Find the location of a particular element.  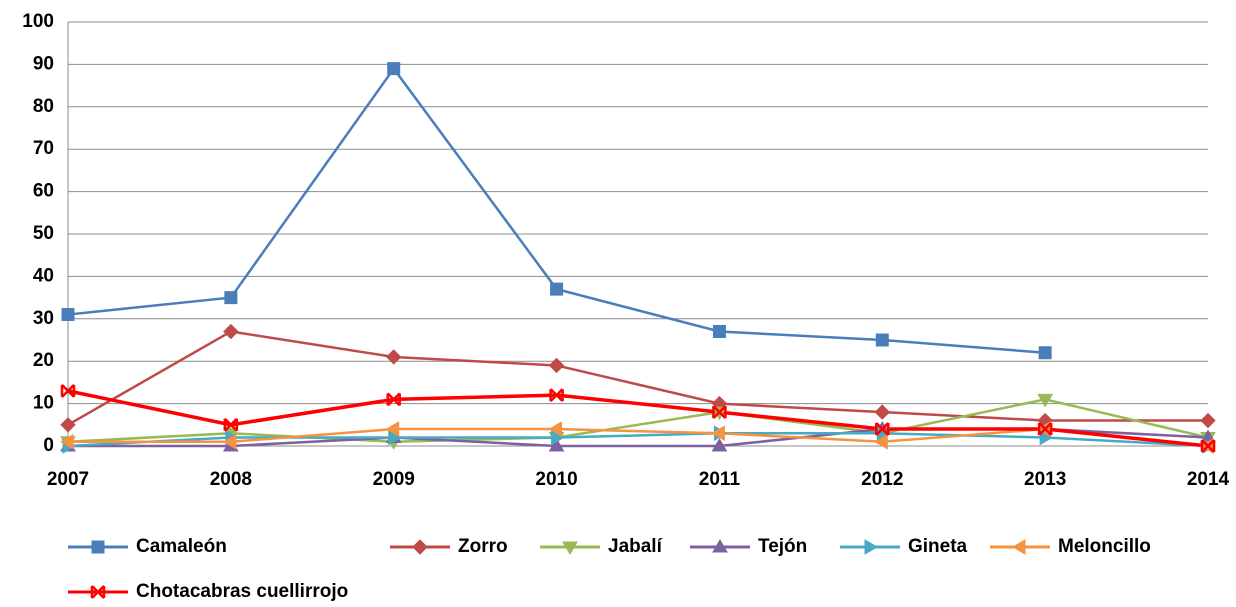

x-tick-label: 2014 is located at coordinates (1208, 479).